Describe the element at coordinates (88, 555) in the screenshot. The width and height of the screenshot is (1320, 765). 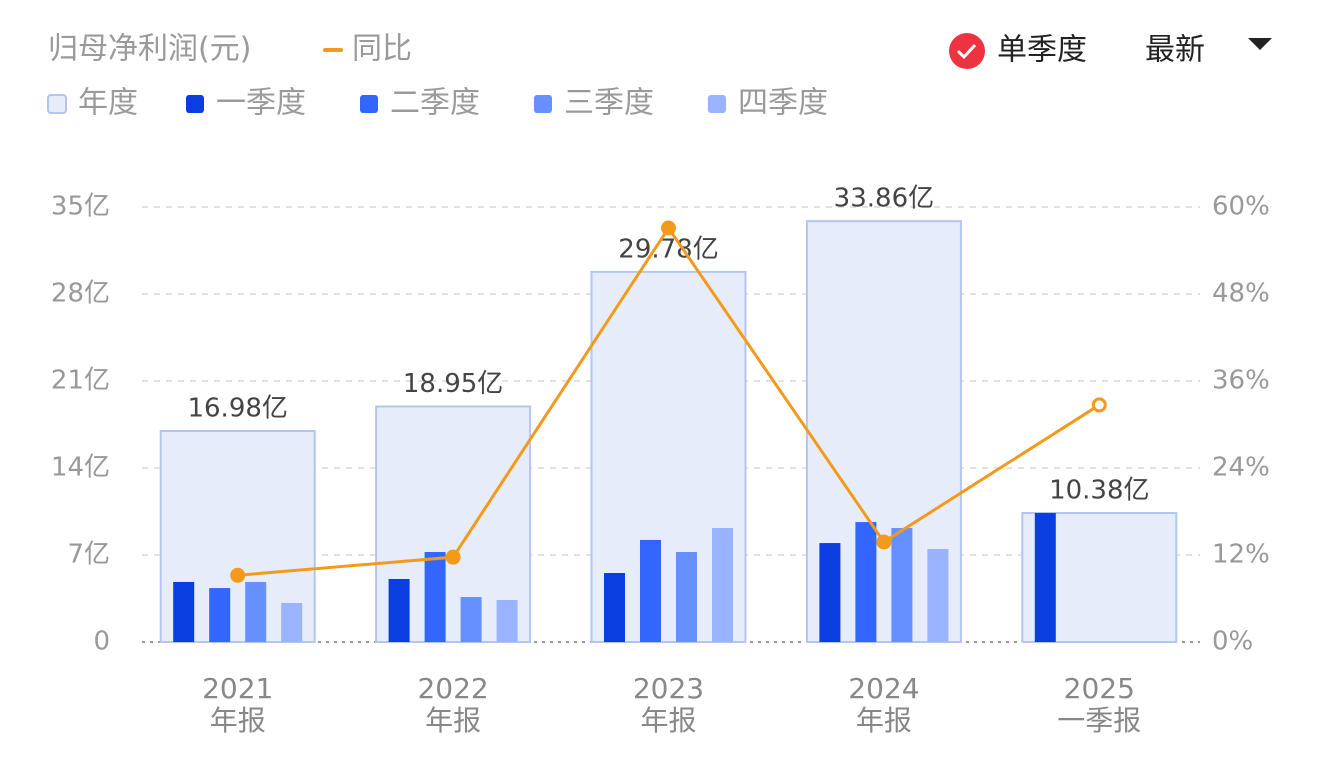
I see `y-tick-label: 7亿` at that location.